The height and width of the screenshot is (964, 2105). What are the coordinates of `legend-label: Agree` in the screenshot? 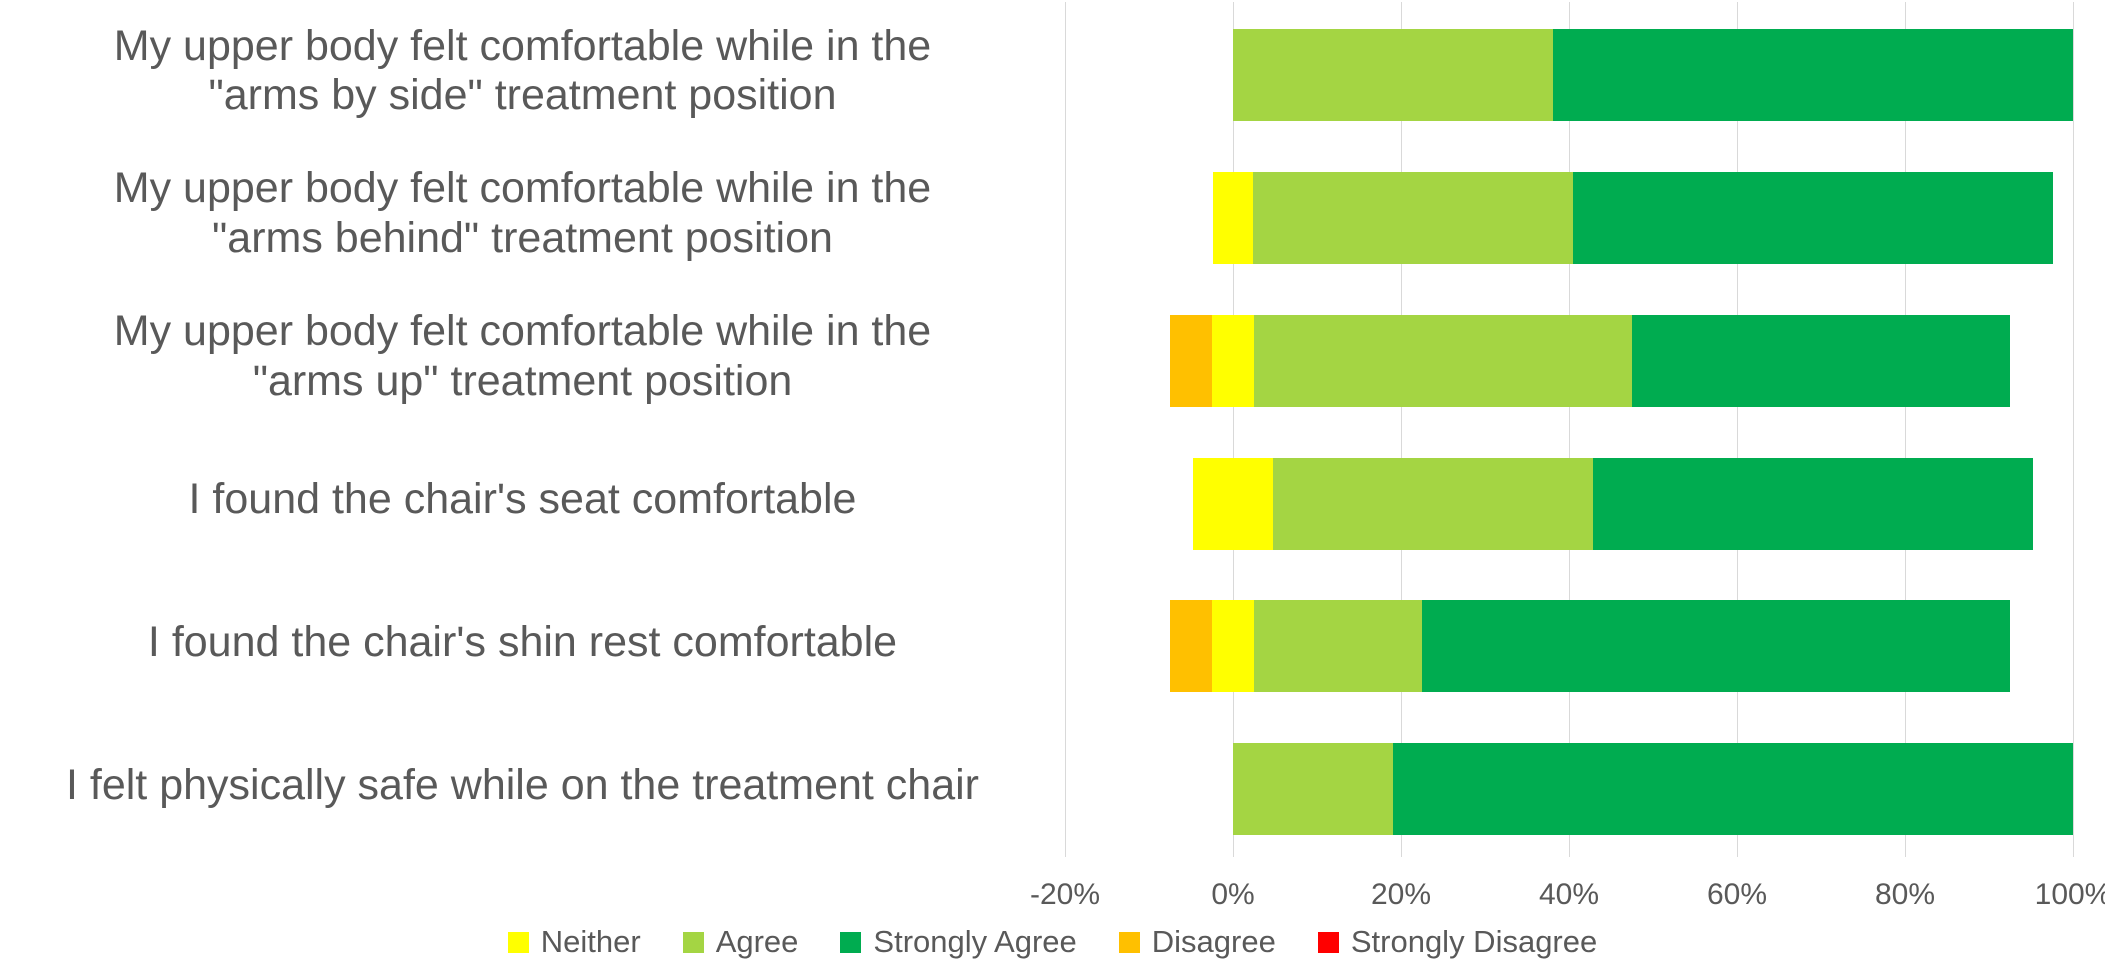 It's located at (757, 941).